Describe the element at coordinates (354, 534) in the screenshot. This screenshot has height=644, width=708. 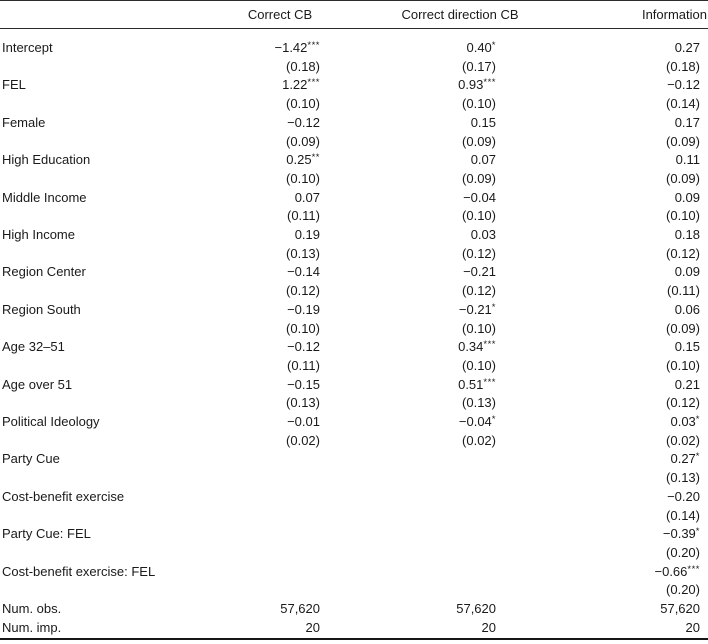
I see `coefficient-row: Party Cue: FEL −0.39*` at that location.